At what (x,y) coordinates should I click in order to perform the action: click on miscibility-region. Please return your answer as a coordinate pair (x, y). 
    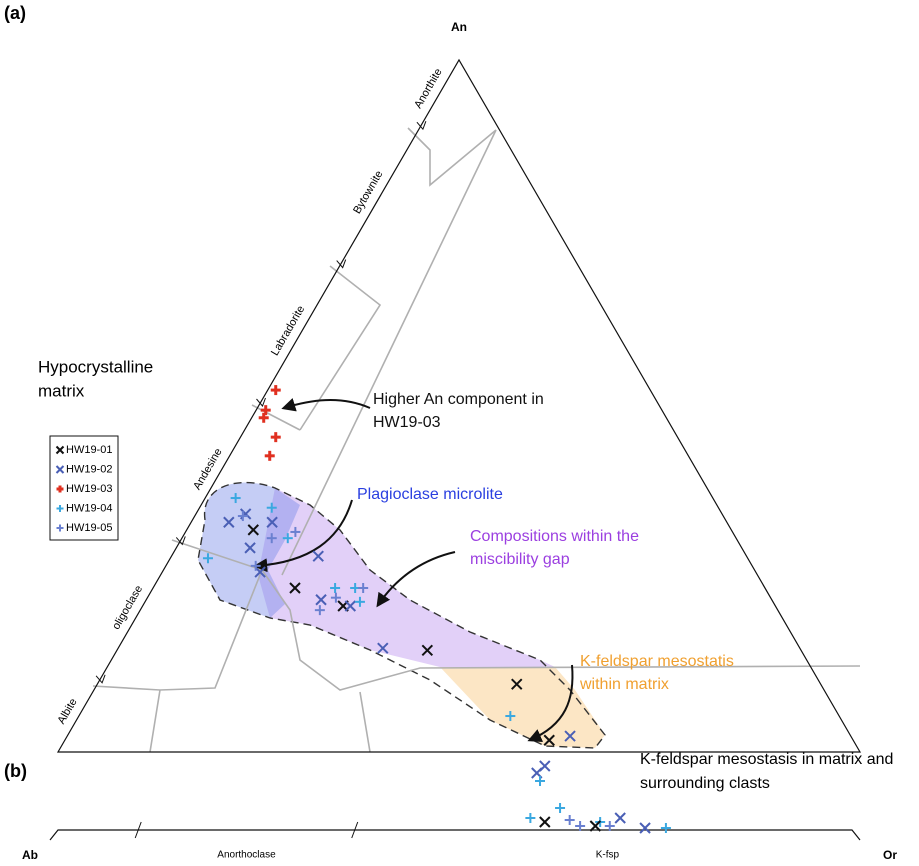
    Looking at the image, I should click on (406, 577).